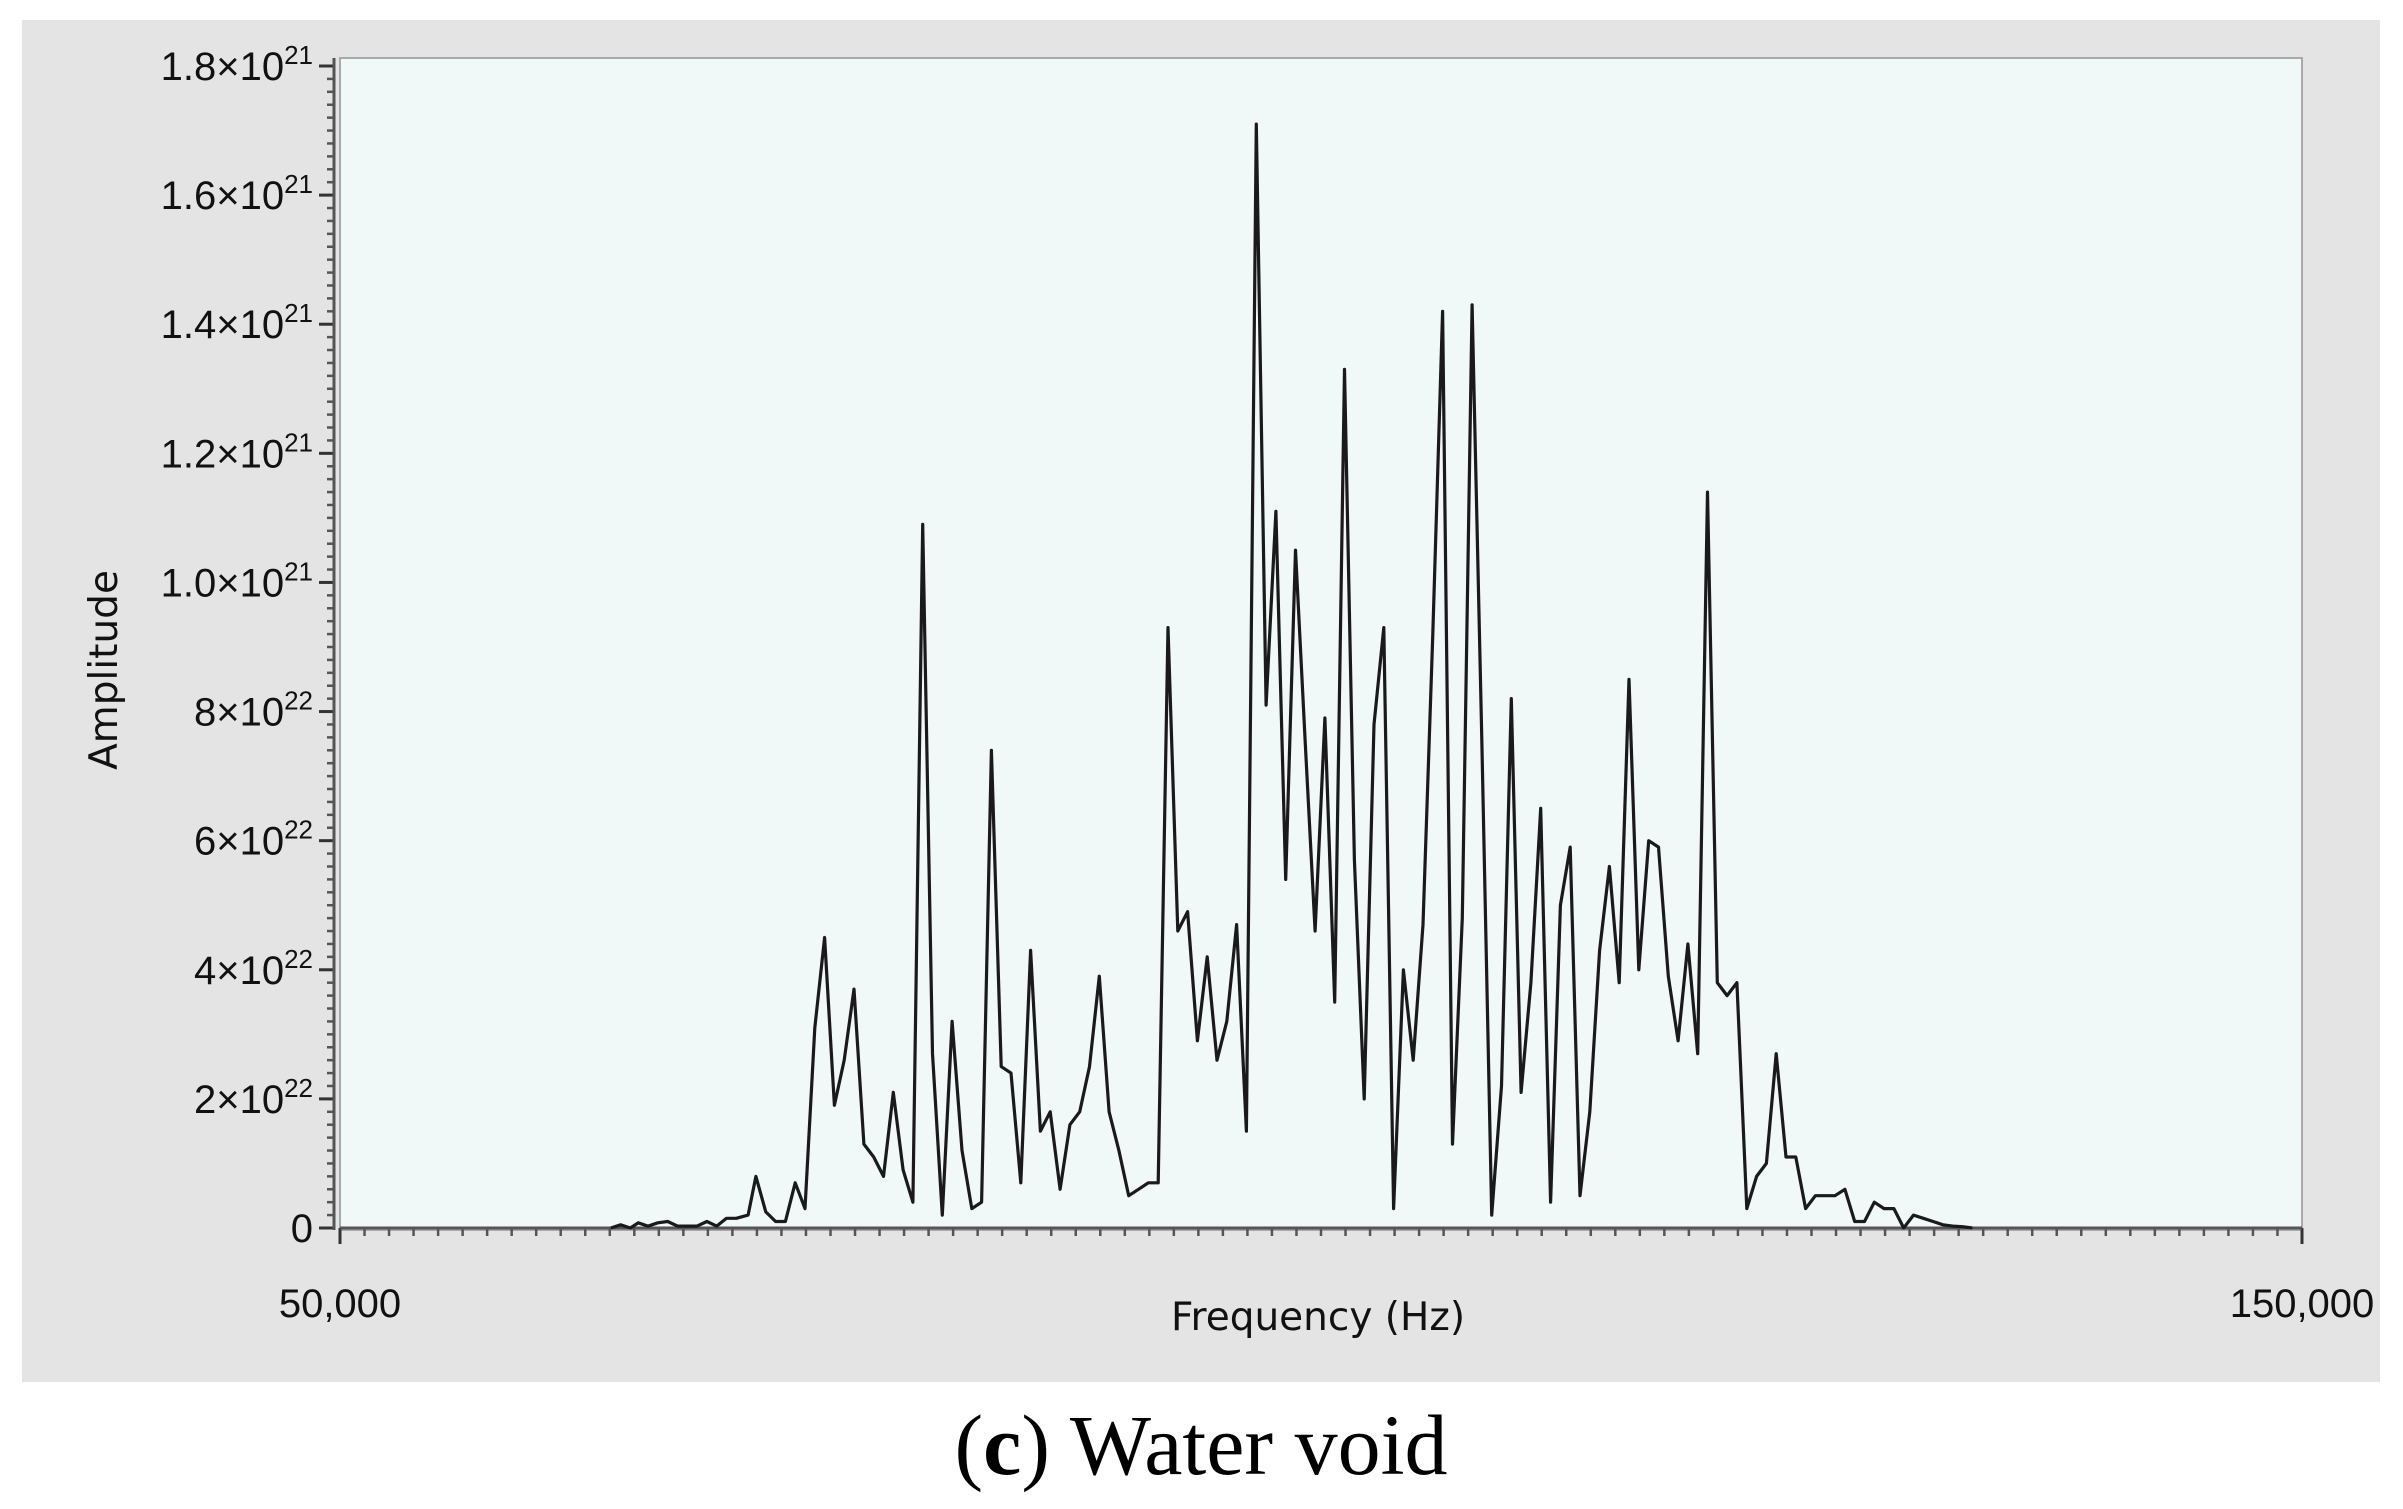 The image size is (2403, 1509). What do you see at coordinates (969, 1445) in the screenshot?
I see `caption-open-paren: (` at bounding box center [969, 1445].